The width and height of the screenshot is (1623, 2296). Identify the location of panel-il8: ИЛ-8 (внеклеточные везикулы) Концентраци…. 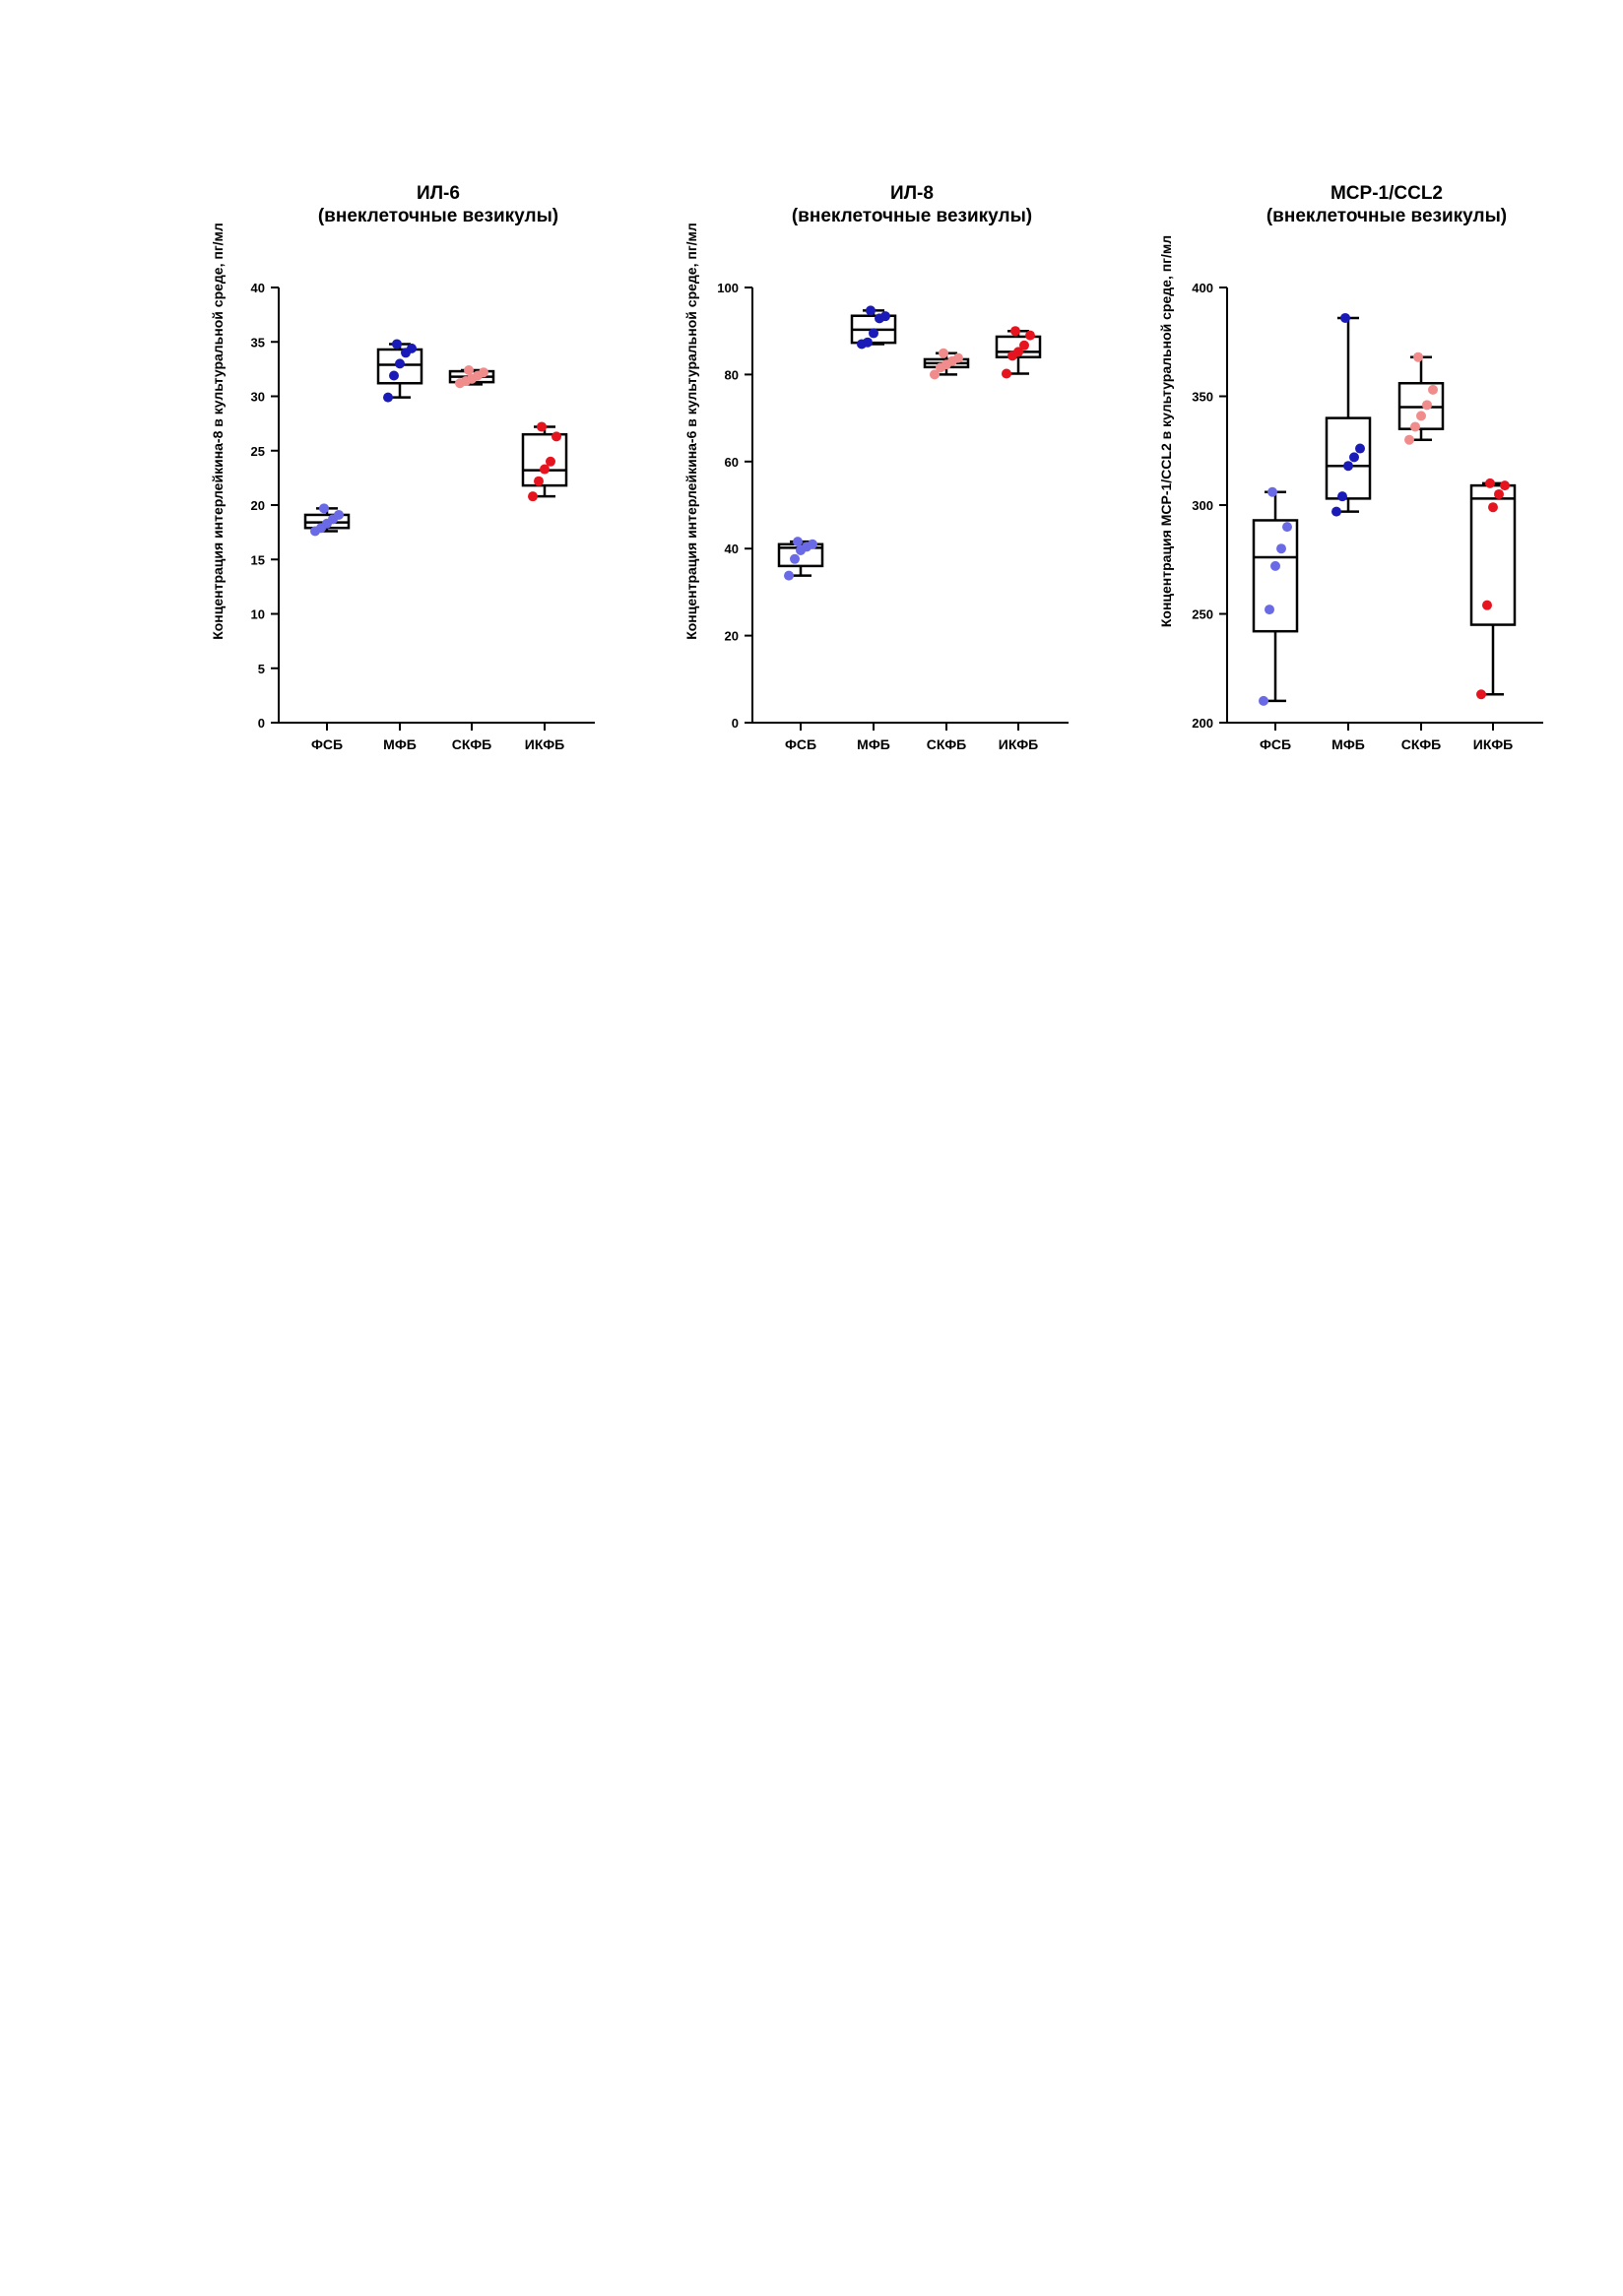
(876, 467).